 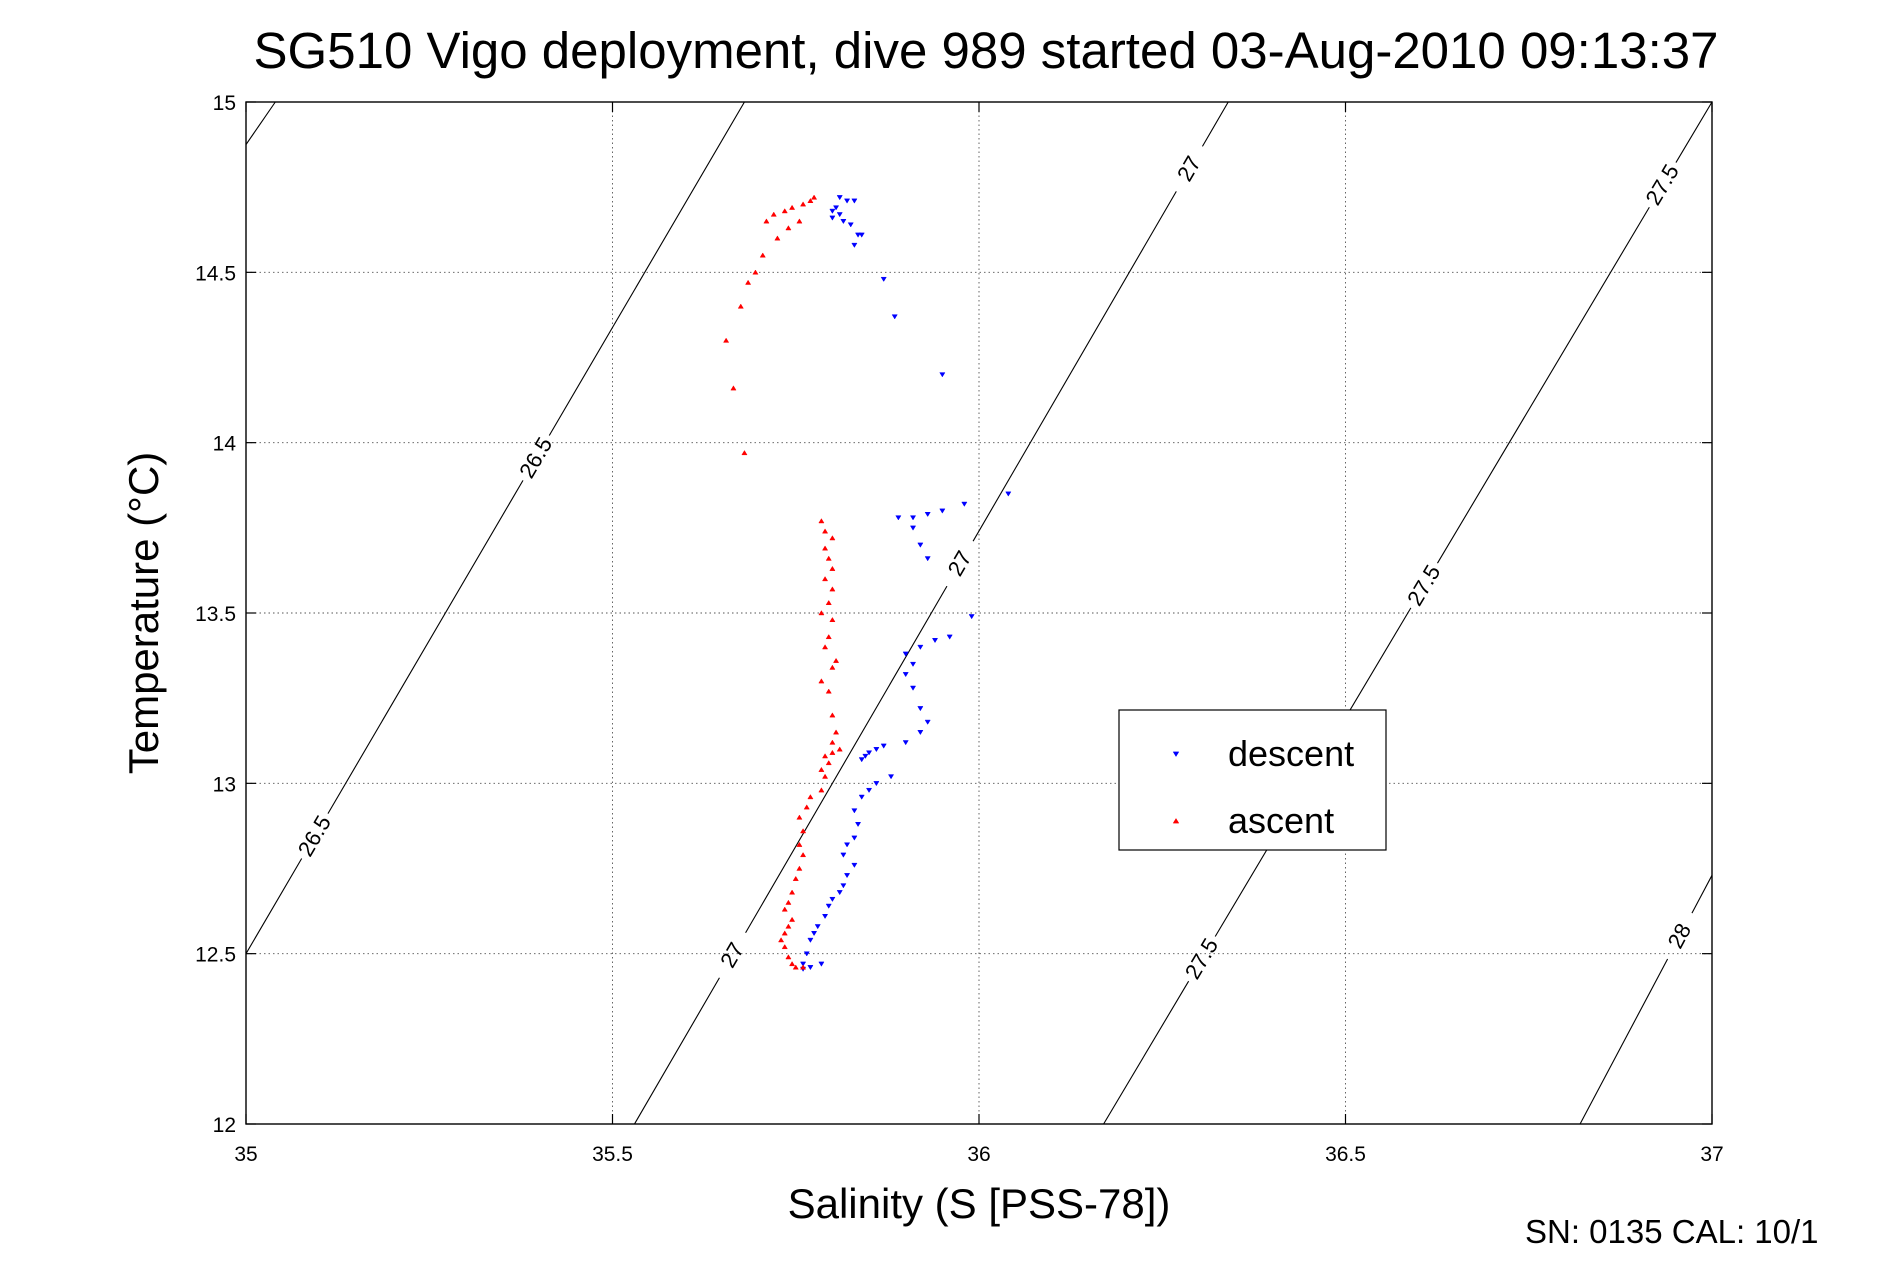 What do you see at coordinates (1711, 1154) in the screenshot?
I see `x-tick-label: 37` at bounding box center [1711, 1154].